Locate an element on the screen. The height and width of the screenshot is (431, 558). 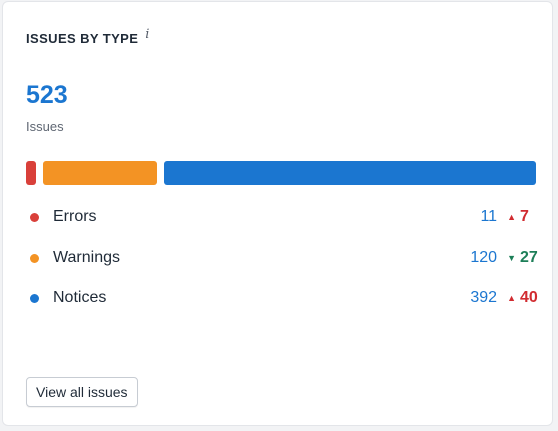
legend-row-errors: Errors 11 ▲ 7 is located at coordinates (284, 225).